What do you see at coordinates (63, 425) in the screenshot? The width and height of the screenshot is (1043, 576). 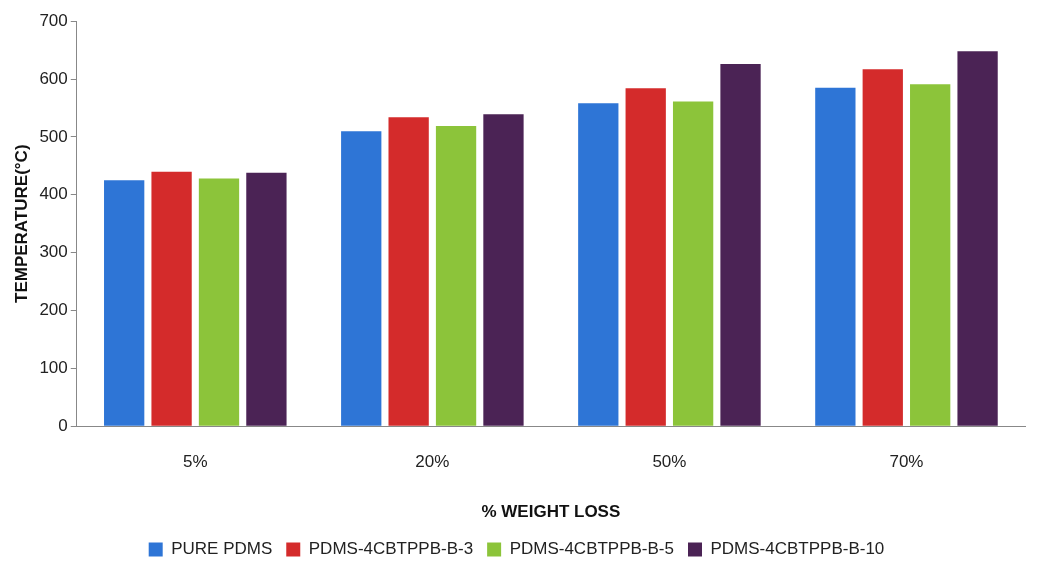 I see `y-tick-label: 0` at bounding box center [63, 425].